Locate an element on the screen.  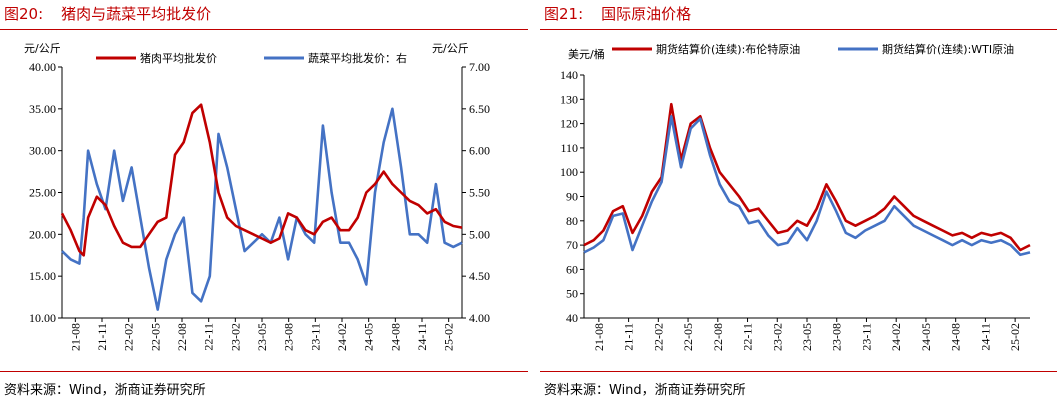
right-y-tick-label: 6.50 is located at coordinates (479, 109).